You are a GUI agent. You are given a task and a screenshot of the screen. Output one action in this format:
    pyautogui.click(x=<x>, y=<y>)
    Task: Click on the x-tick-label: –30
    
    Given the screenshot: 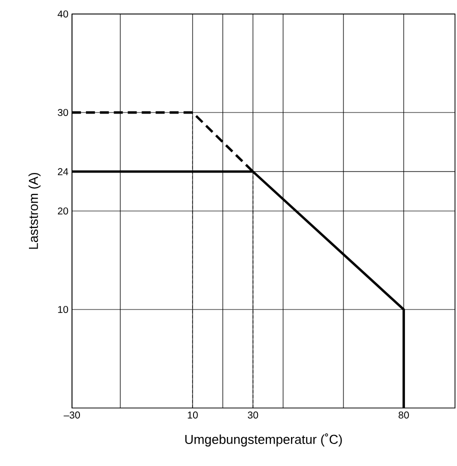 What is the action you would take?
    pyautogui.click(x=72, y=415)
    